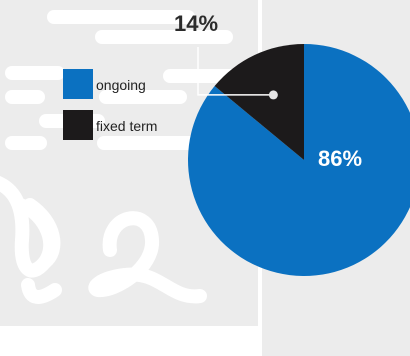  What do you see at coordinates (273, 95) in the screenshot?
I see `leader-dot-fixed-term` at bounding box center [273, 95].